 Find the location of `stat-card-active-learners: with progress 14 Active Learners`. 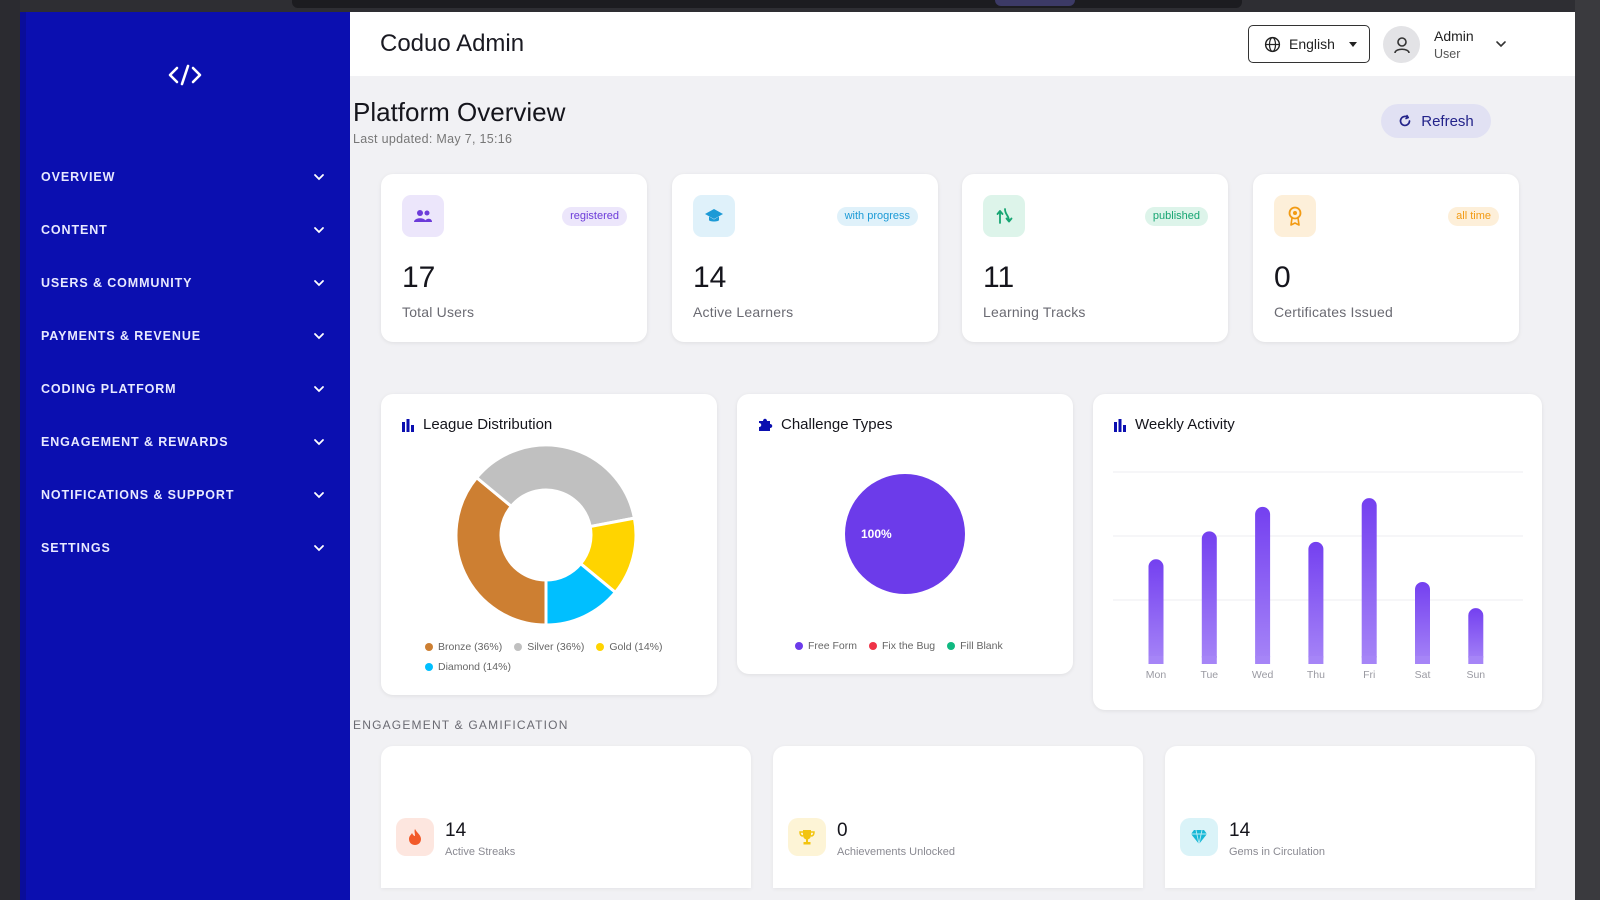

stat-card-active-learners: with progress 14 Active Learners is located at coordinates (805, 258).